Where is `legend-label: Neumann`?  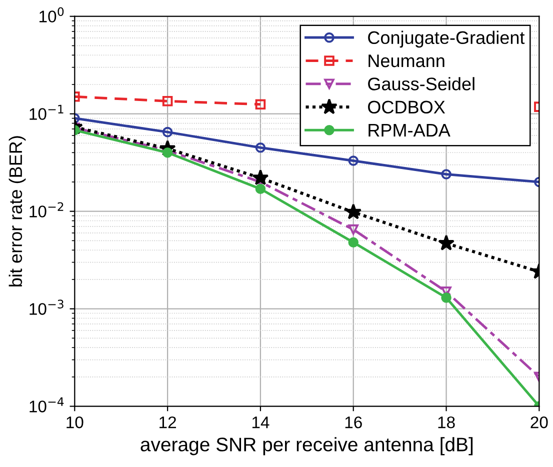
legend-label: Neumann is located at coordinates (406, 61).